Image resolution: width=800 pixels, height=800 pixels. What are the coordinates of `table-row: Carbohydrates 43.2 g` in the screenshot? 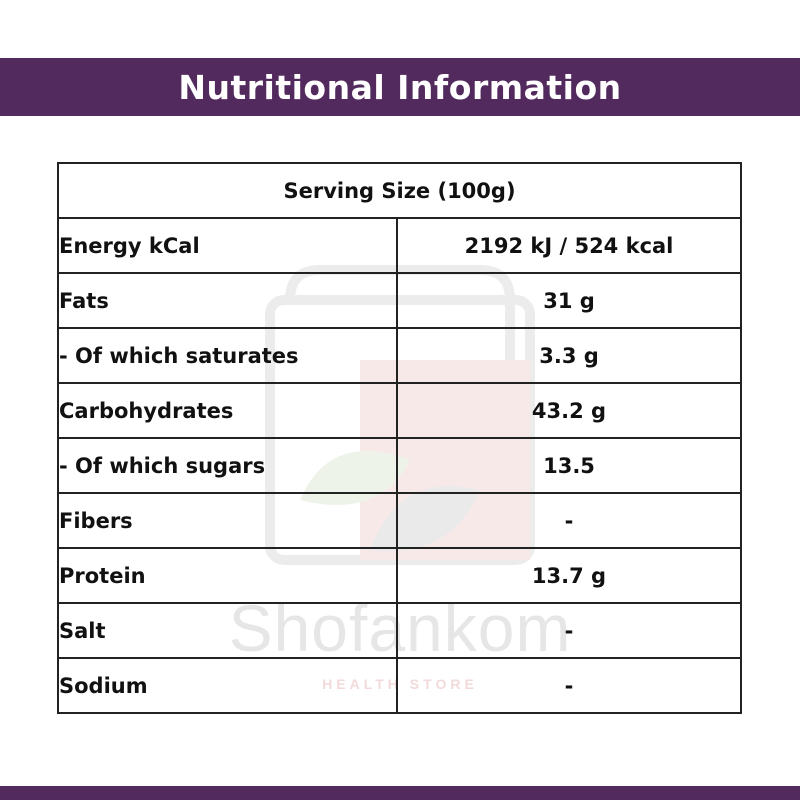 It's located at (400, 410).